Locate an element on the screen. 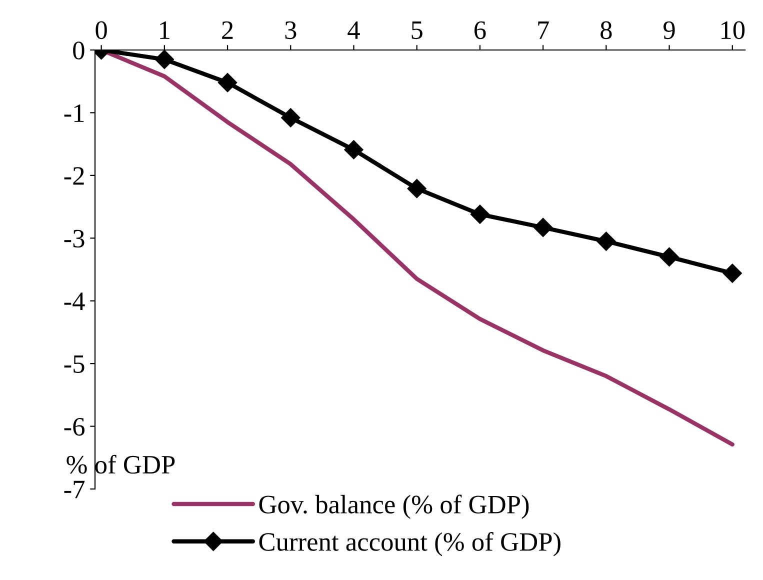  x-tick-label: 5 is located at coordinates (417, 31).